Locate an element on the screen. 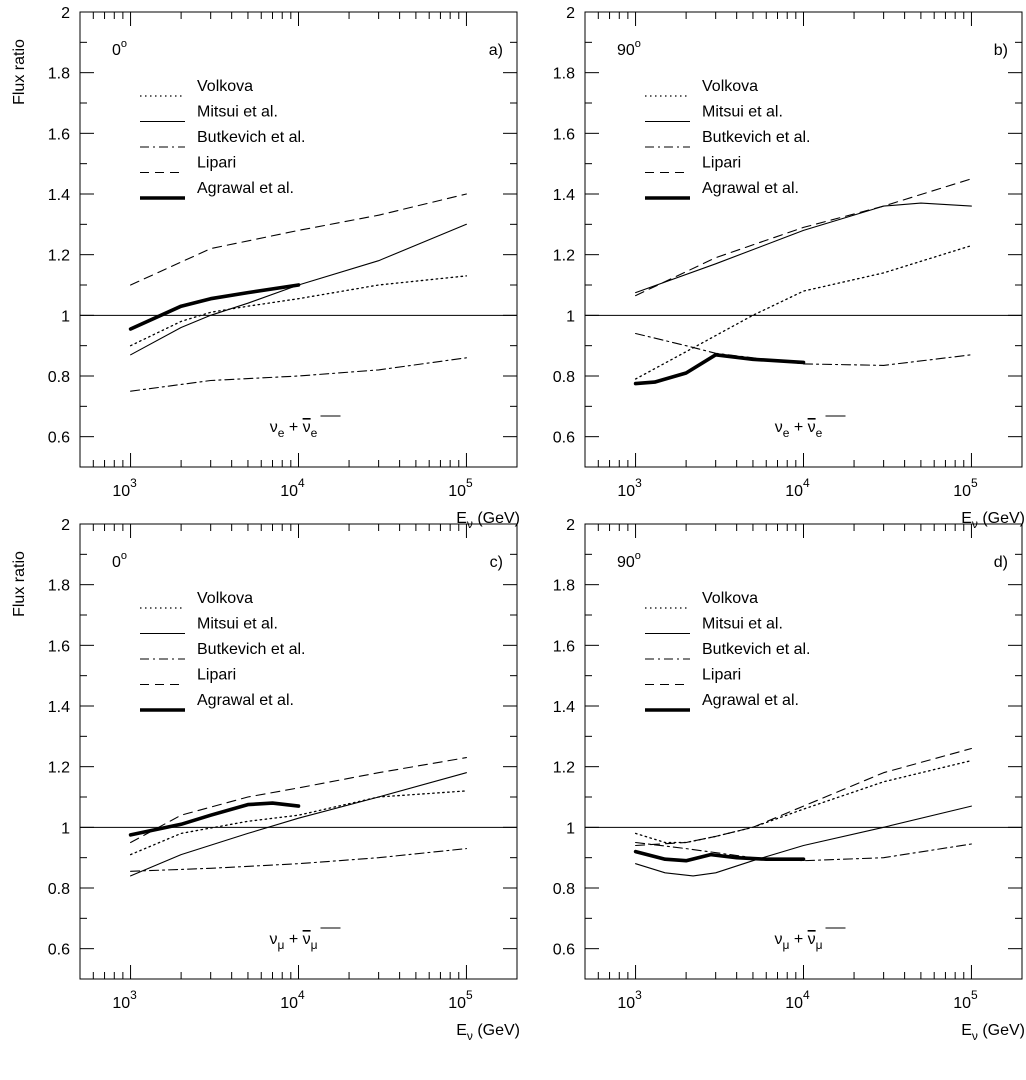 Image resolution: width=1026 pixels, height=1080 pixels. panel-label: a) is located at coordinates (496, 50).